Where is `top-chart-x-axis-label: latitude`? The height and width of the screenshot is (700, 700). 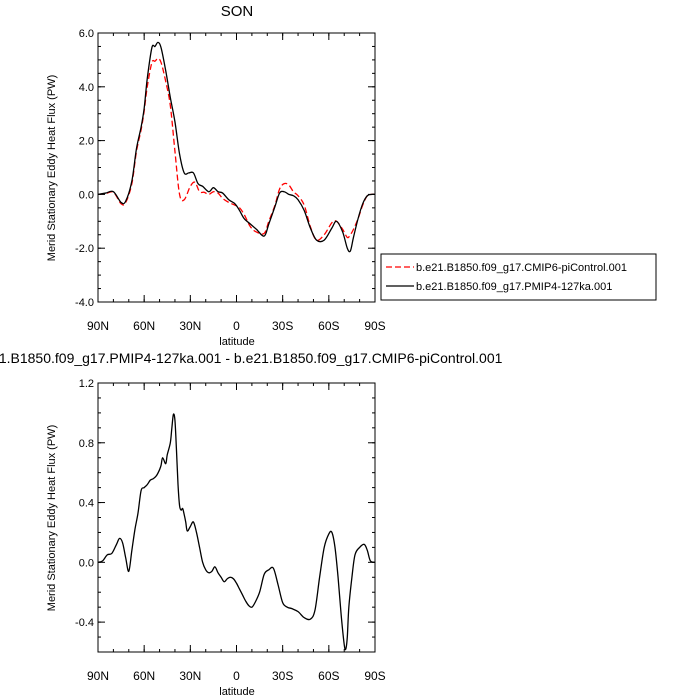
top-chart-x-axis-label: latitude is located at coordinates (236, 342).